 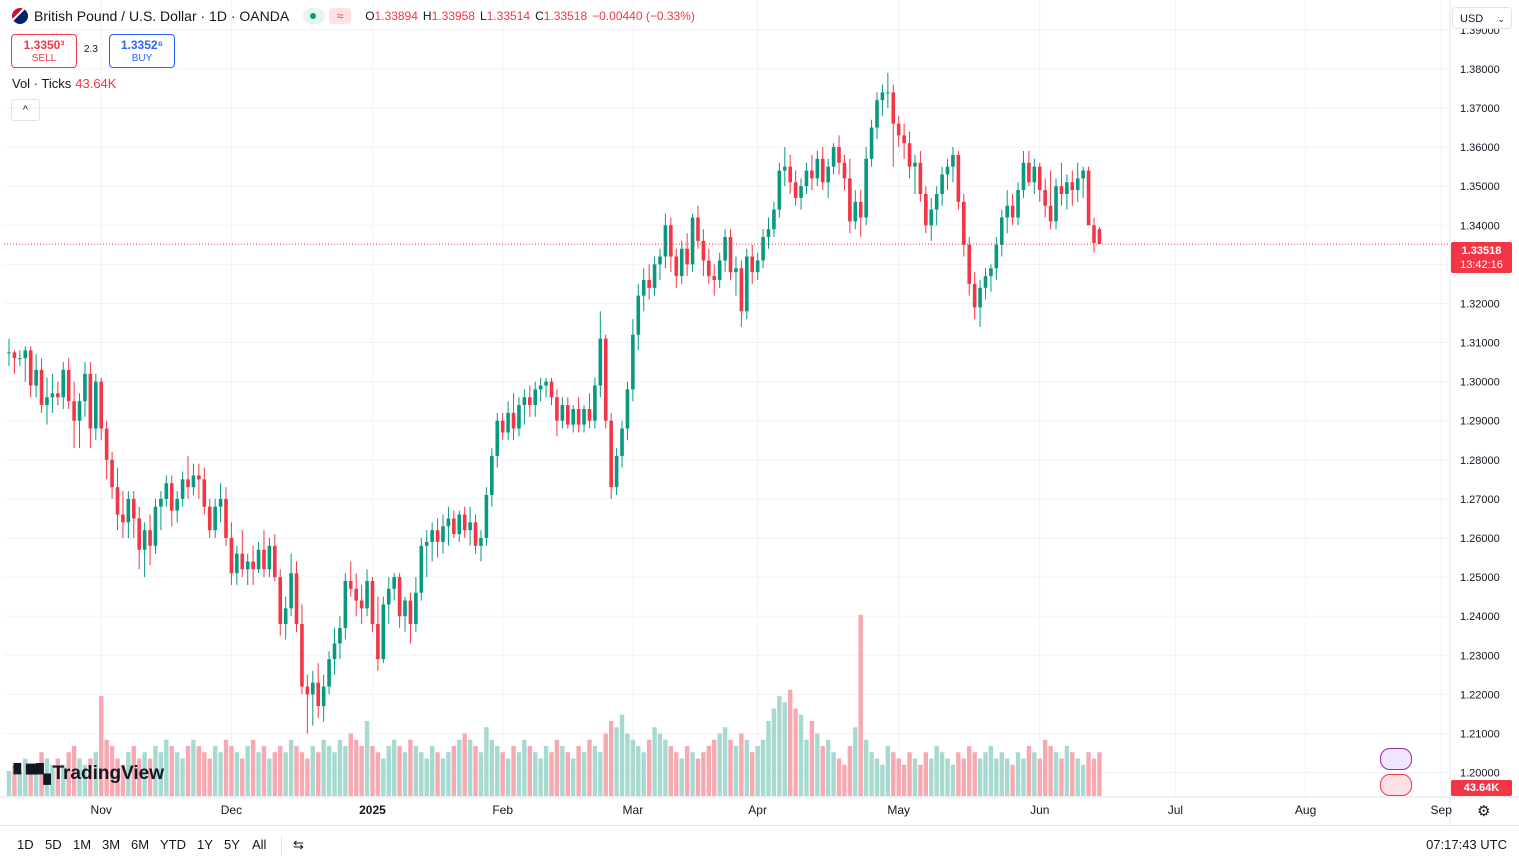 I want to click on range-1d: 1D, so click(x=25, y=844).